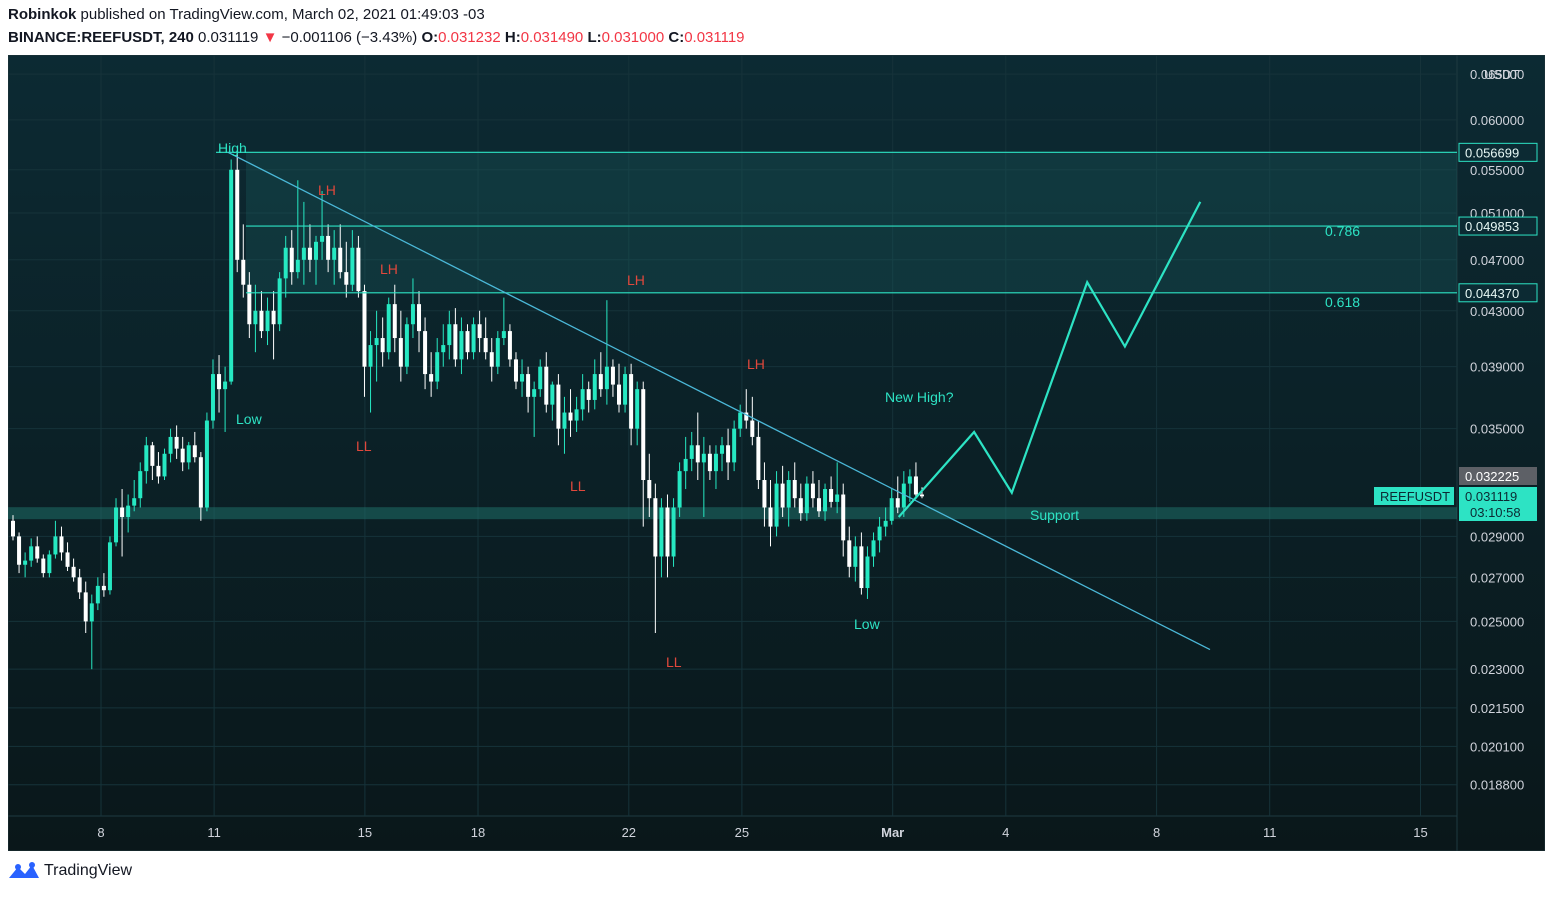 The height and width of the screenshot is (897, 1553). What do you see at coordinates (851, 222) in the screenshot?
I see `fib-zone-fill` at bounding box center [851, 222].